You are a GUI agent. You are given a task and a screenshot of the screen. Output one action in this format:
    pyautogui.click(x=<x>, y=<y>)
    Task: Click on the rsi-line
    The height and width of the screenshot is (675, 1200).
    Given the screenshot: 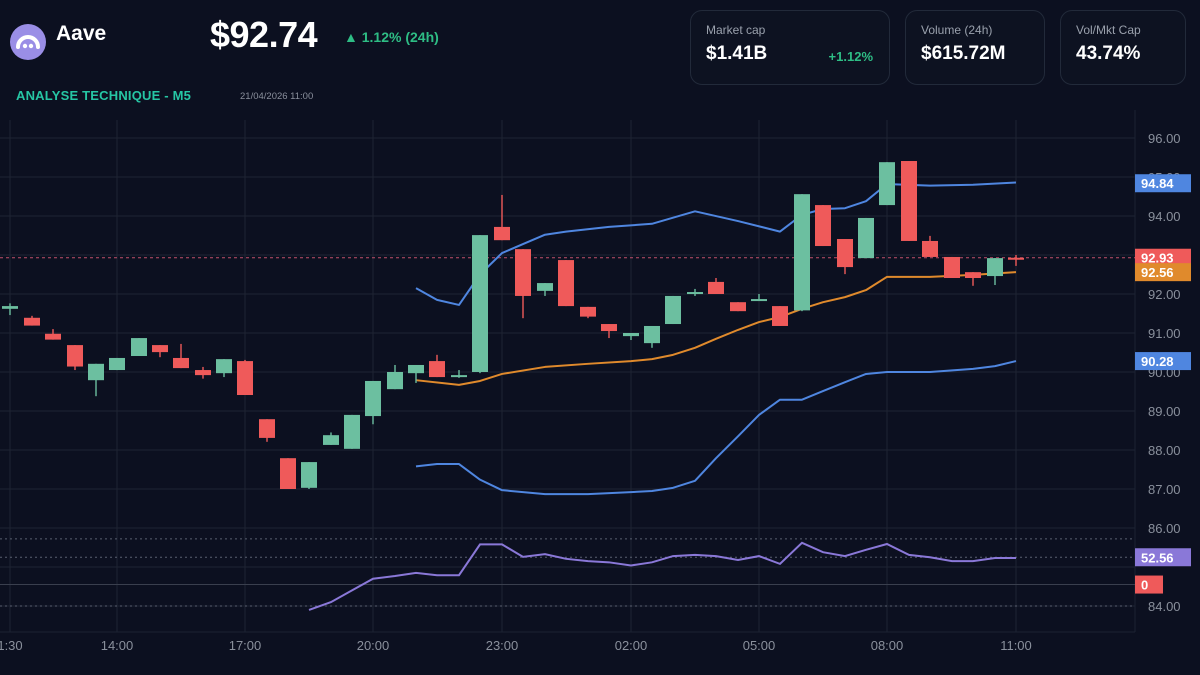 What is the action you would take?
    pyautogui.click(x=662, y=576)
    